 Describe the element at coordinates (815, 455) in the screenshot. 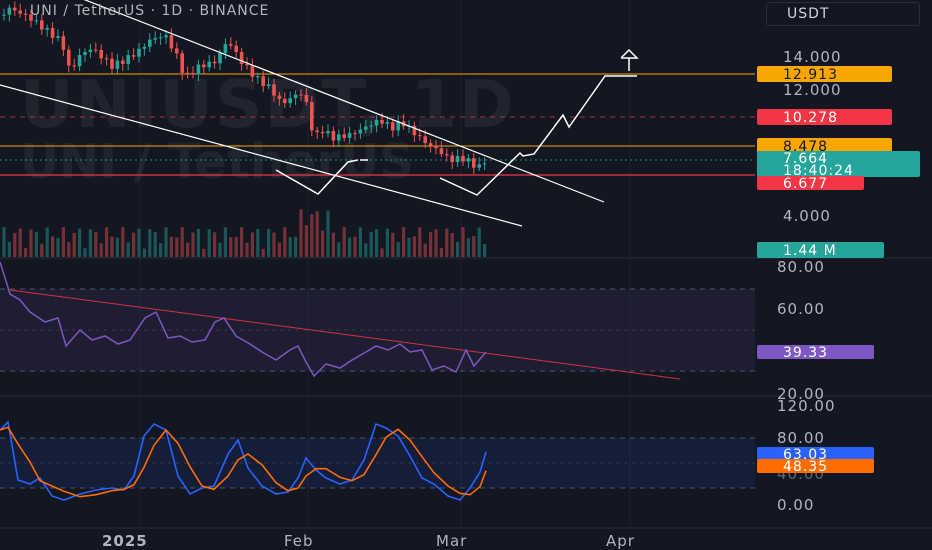

I see `stoch-axis: 120.00 80.00 40.00 0.00 63.03 48.35` at that location.